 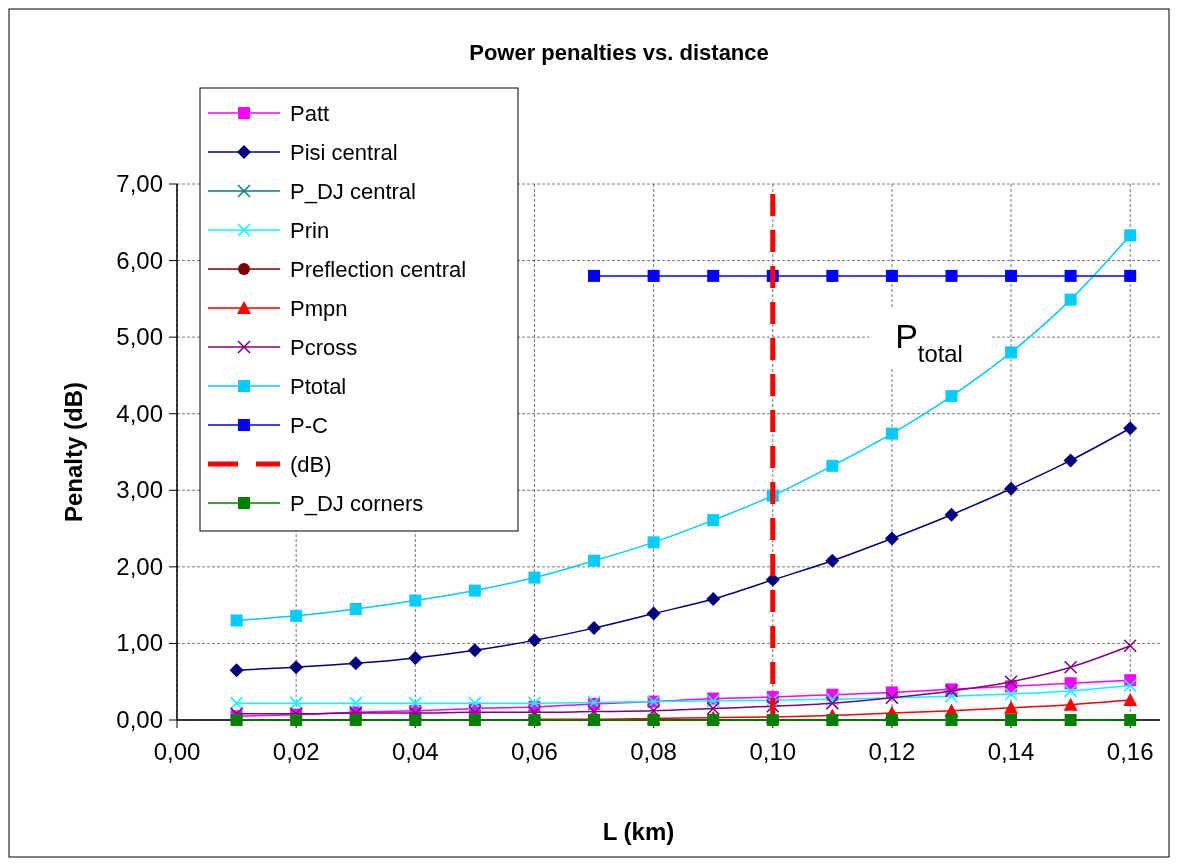 What do you see at coordinates (653, 751) in the screenshot?
I see `x-tick-label: 0,08` at bounding box center [653, 751].